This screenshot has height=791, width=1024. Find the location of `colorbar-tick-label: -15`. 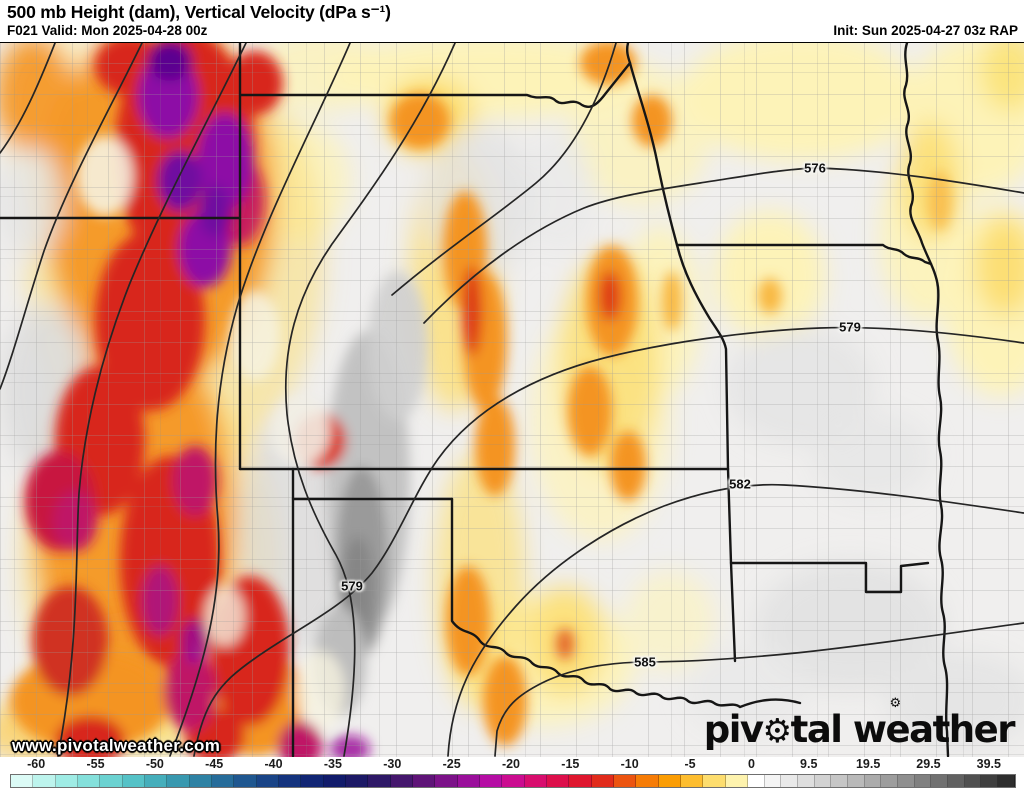

colorbar-tick-label: -15 is located at coordinates (570, 764).